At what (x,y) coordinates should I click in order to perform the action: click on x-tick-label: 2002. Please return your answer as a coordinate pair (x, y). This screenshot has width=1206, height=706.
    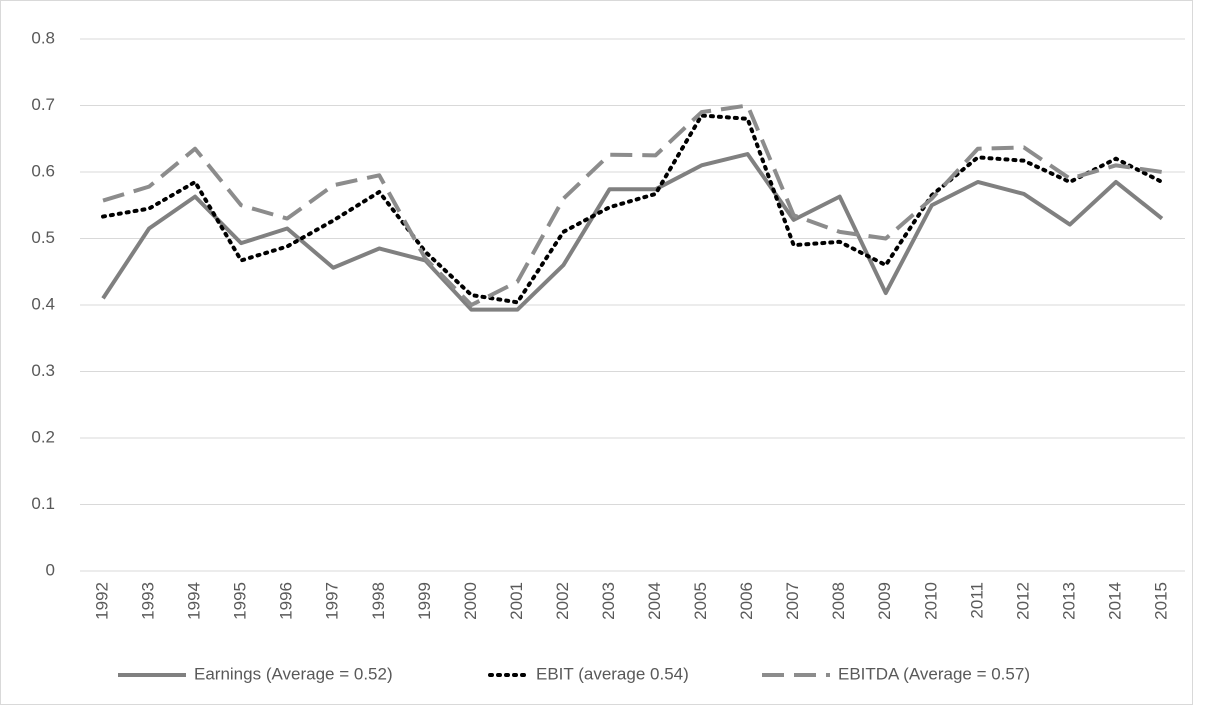
    Looking at the image, I should click on (562, 601).